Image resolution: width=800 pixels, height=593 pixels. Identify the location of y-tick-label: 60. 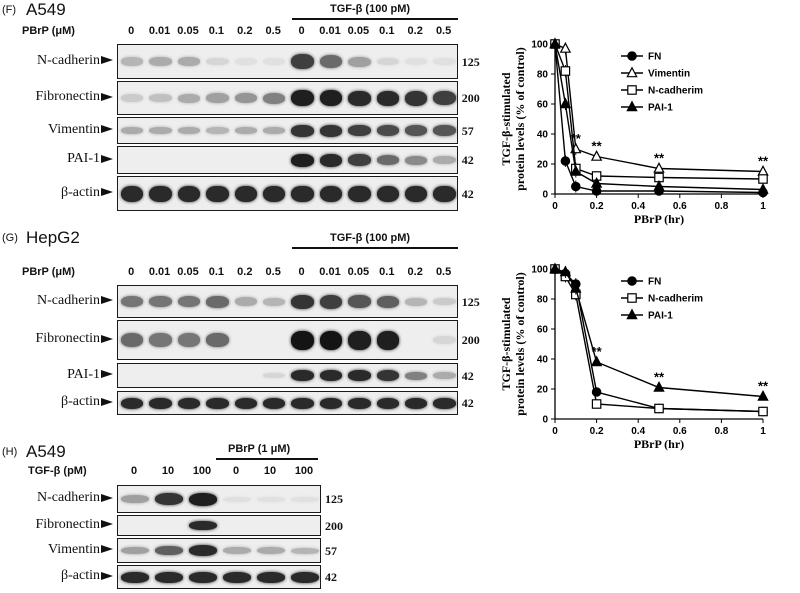
(543, 105).